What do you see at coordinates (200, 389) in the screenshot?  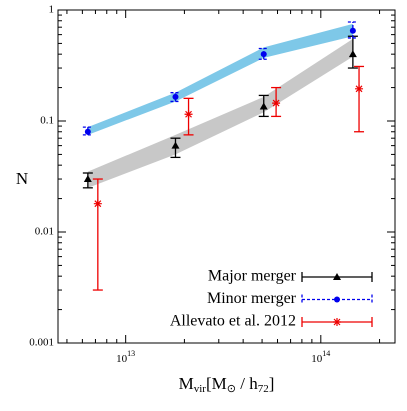 I see `x-axis-label-part: vir` at bounding box center [200, 389].